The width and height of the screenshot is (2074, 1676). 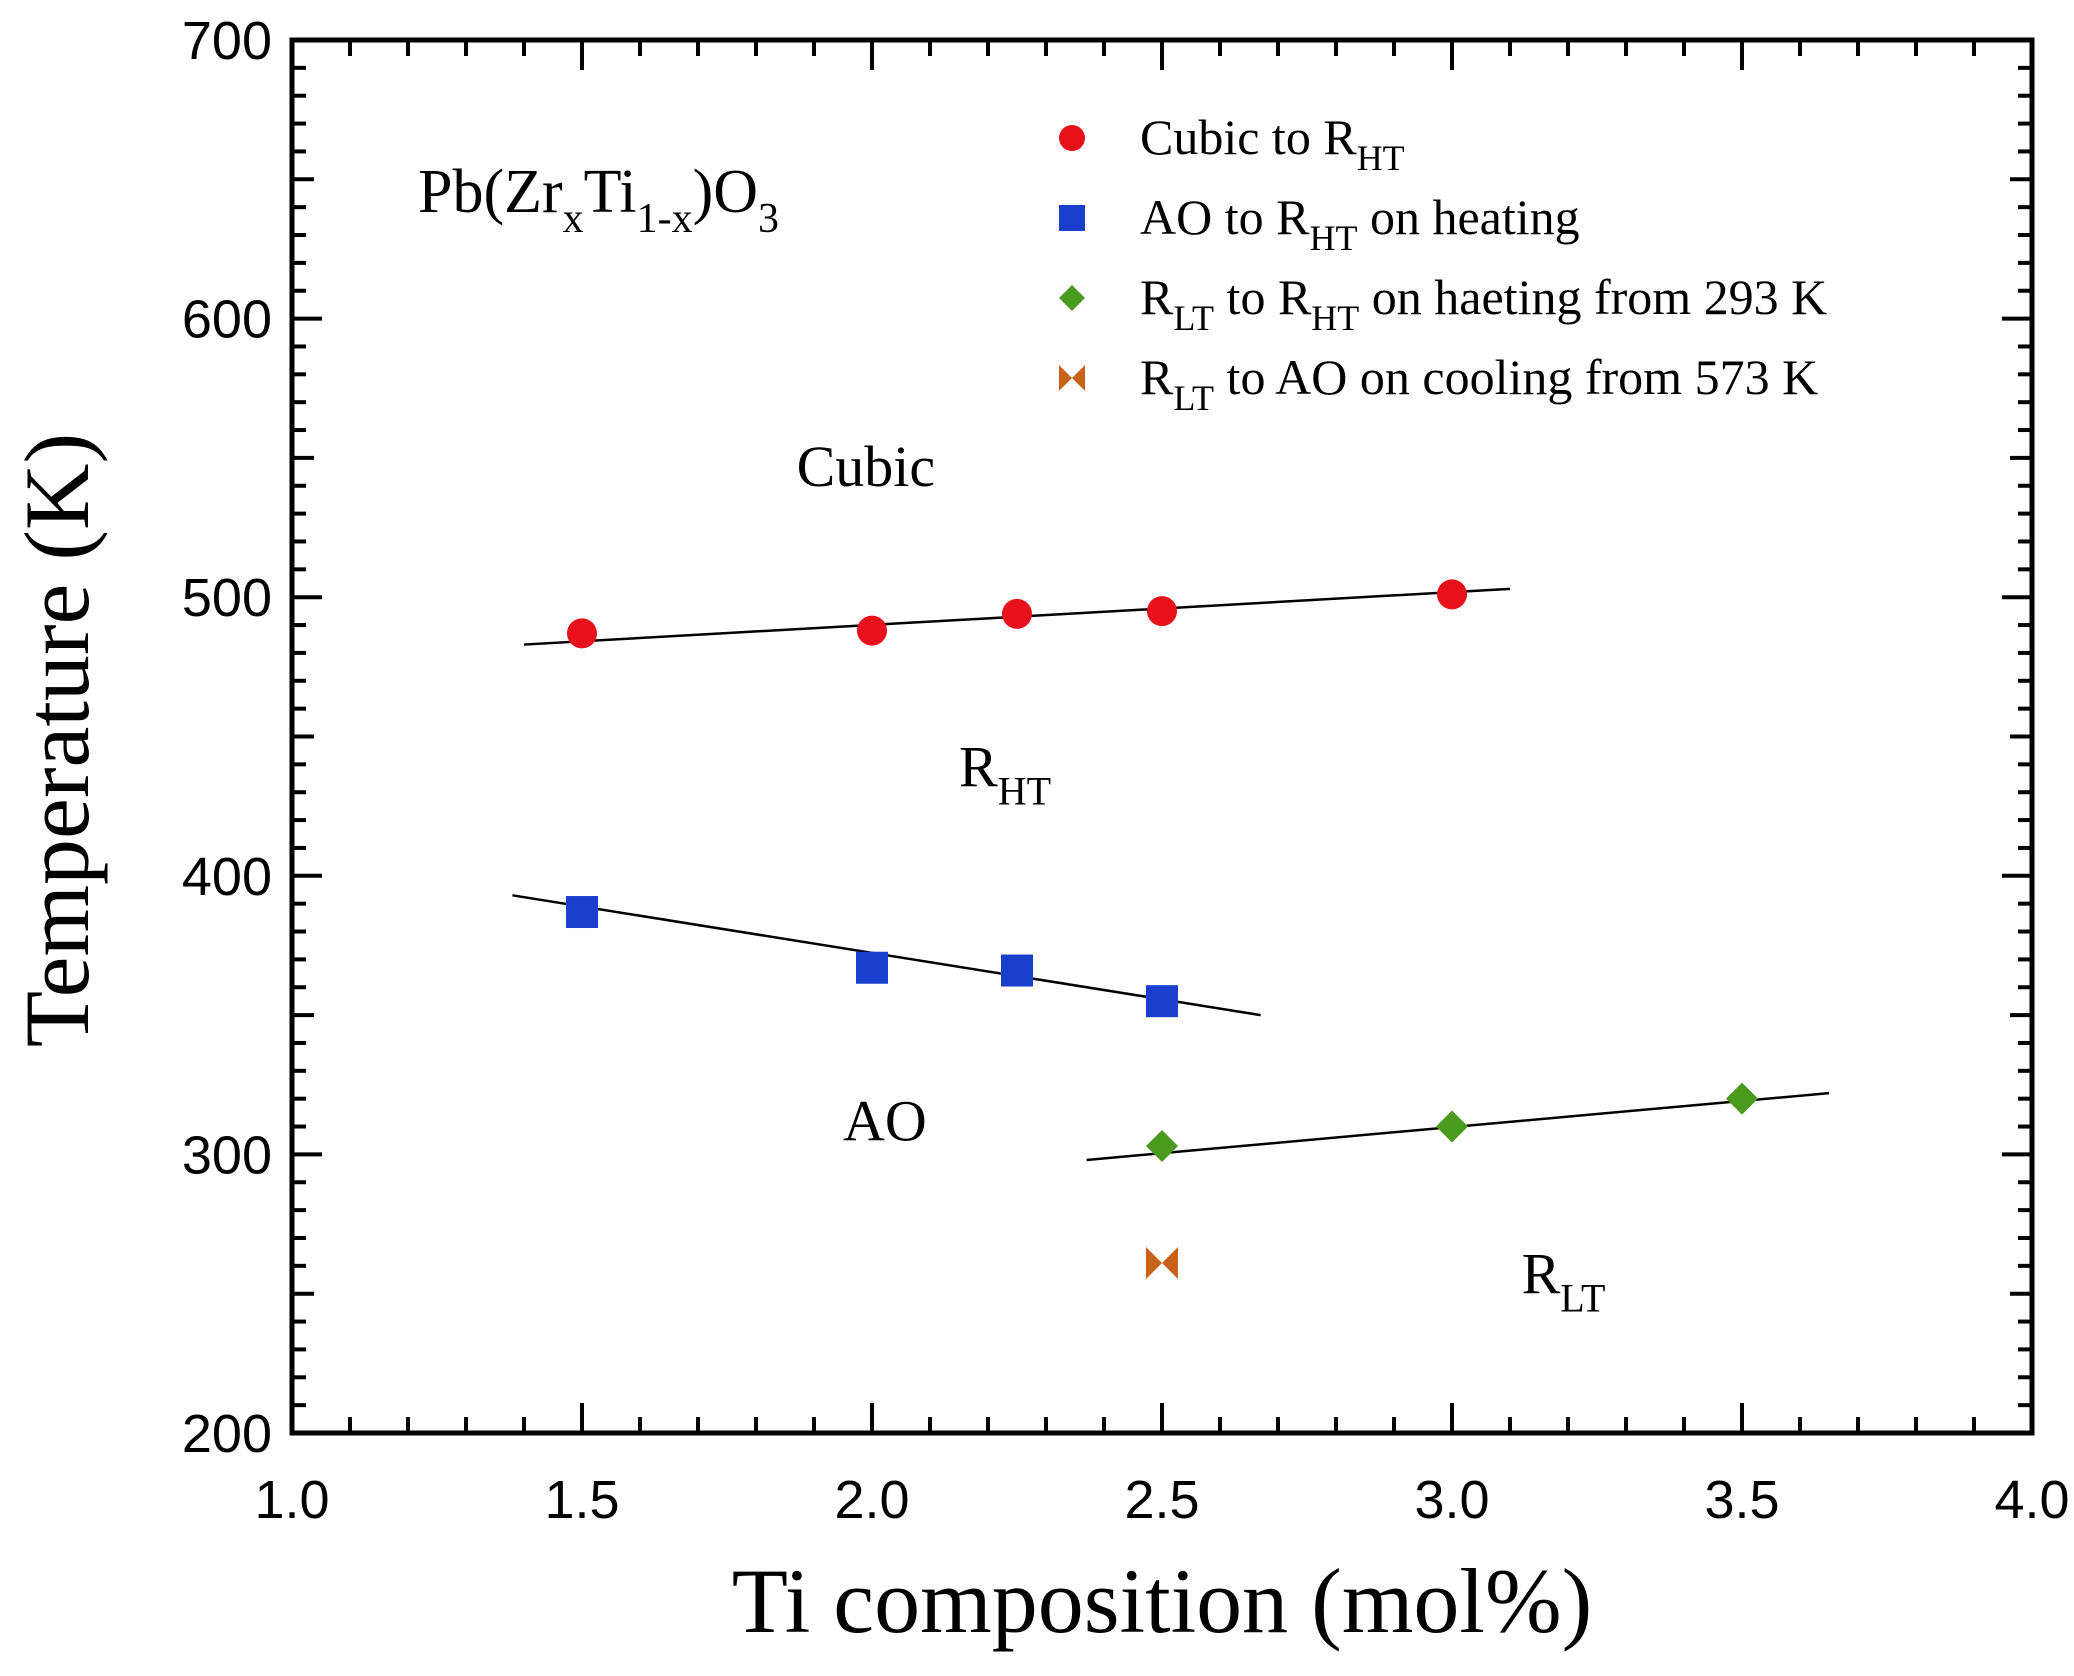 I want to click on region-label-subscript: LT, so click(x=1582, y=1298).